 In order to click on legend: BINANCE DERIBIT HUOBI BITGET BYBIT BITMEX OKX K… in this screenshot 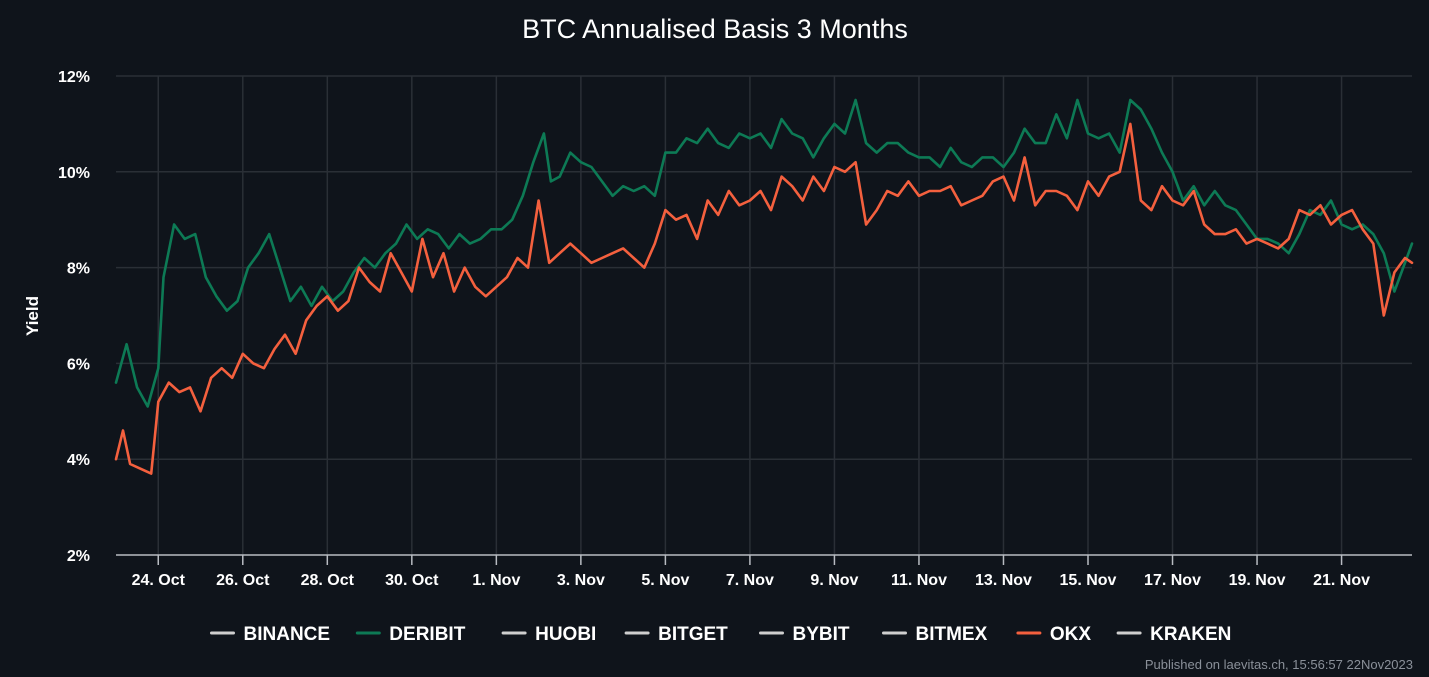, I will do `click(720, 634)`.